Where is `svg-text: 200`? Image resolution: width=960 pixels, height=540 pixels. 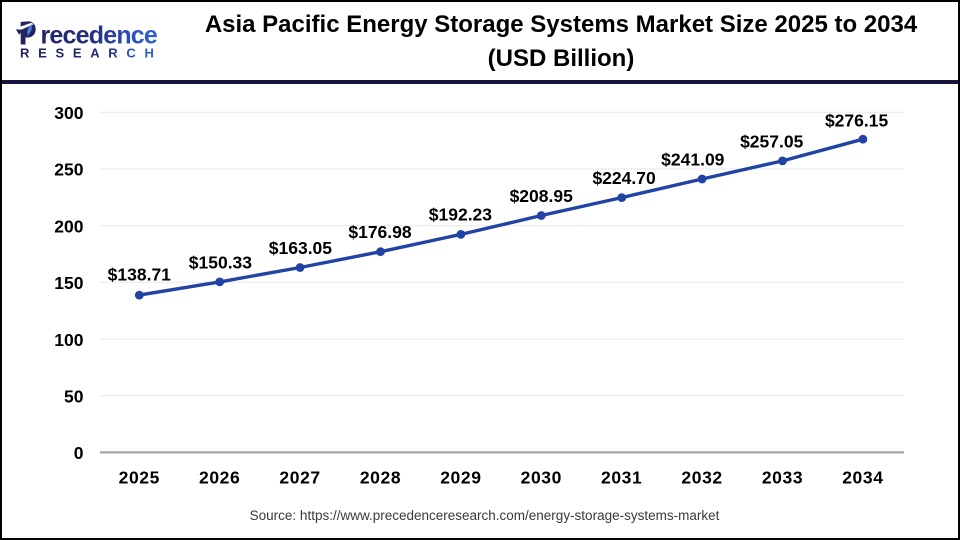
svg-text: 200 is located at coordinates (68, 226).